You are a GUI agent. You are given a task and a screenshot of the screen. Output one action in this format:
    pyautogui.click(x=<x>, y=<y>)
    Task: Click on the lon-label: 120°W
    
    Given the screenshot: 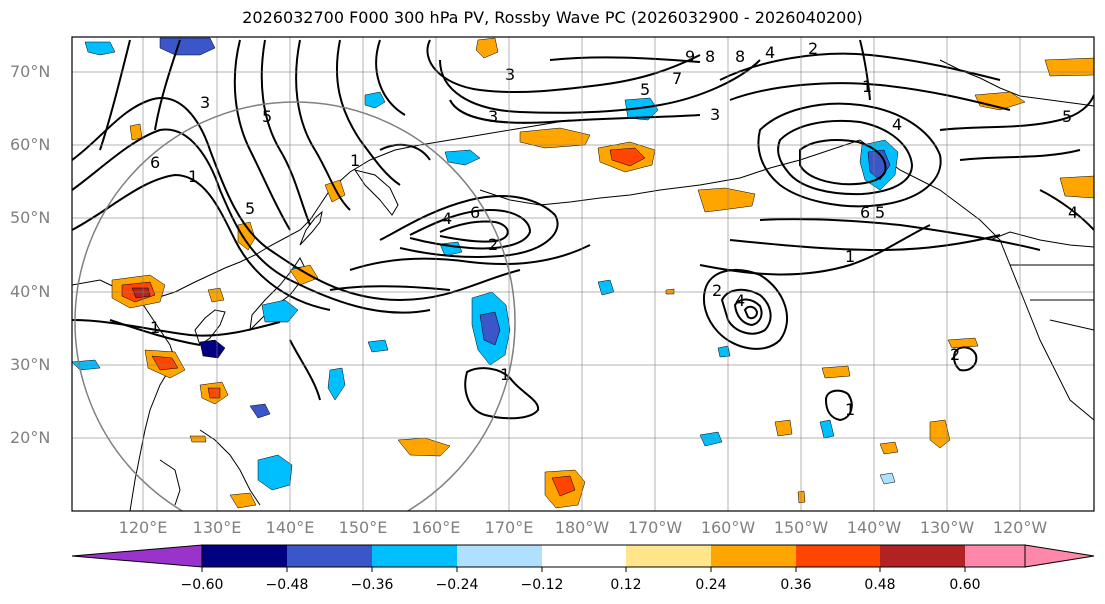 What is the action you would take?
    pyautogui.click(x=1020, y=527)
    